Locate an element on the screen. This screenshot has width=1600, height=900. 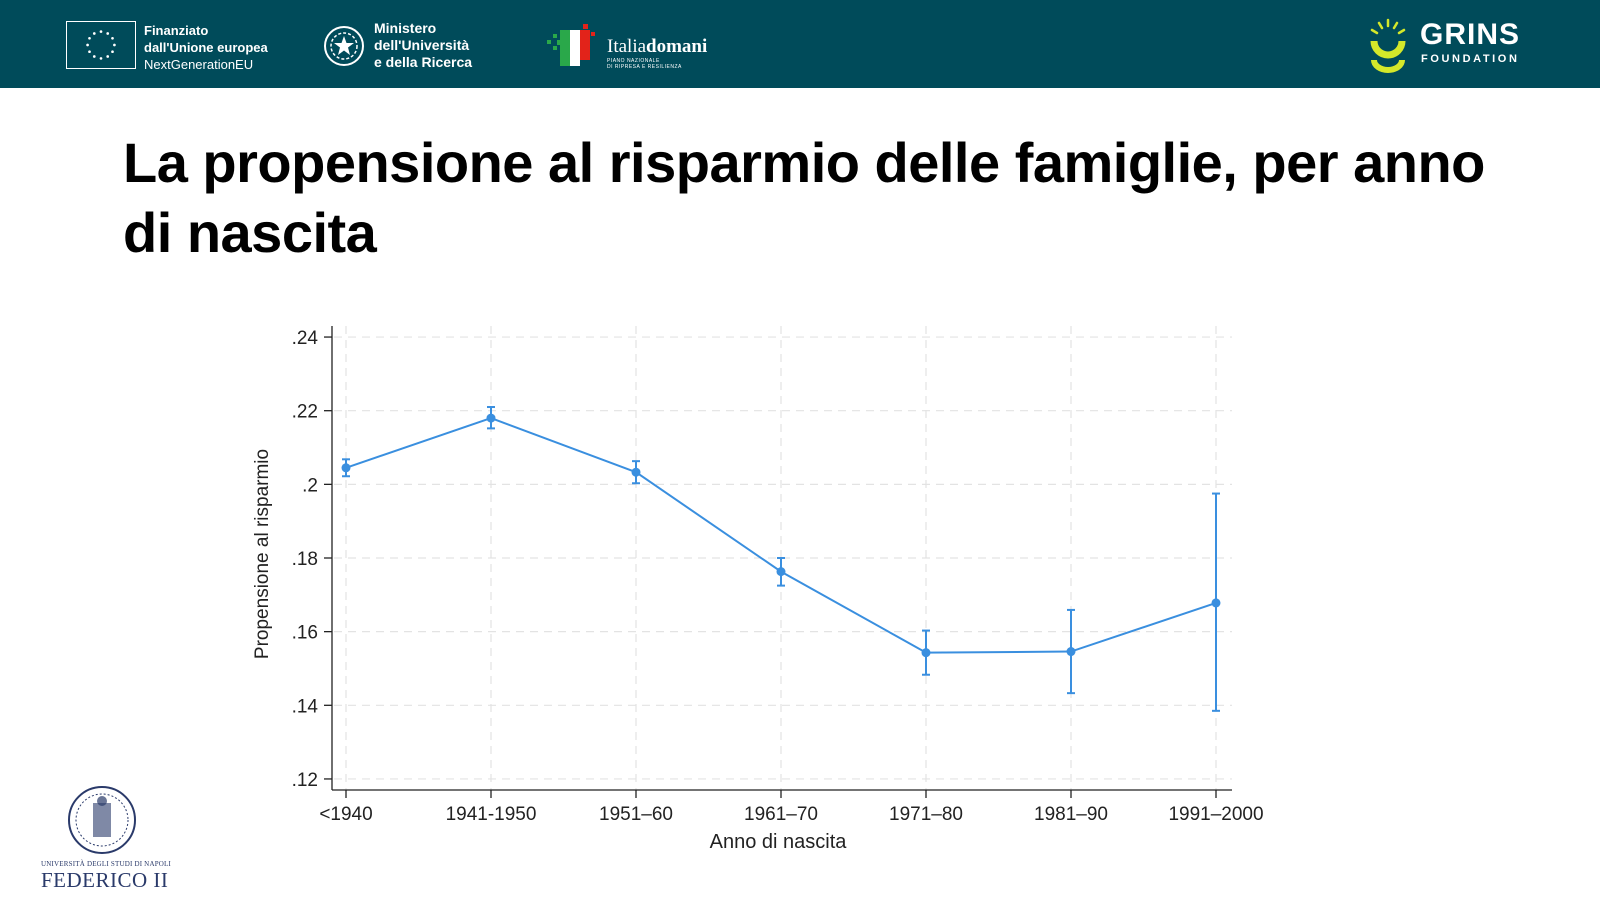
university-subtitle: UNIVERSITÀ DEGLI STUDI DI NAPOLI is located at coordinates (106, 864).